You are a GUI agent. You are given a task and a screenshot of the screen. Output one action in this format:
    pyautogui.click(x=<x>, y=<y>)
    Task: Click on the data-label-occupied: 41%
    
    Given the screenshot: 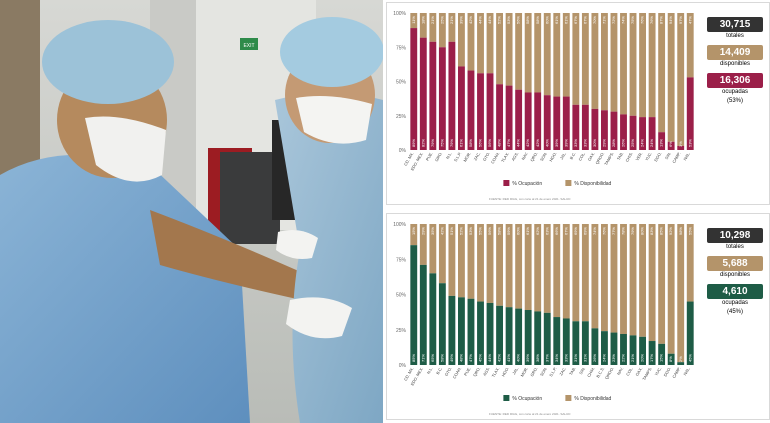 What is the action you would take?
    pyautogui.click(x=508, y=358)
    